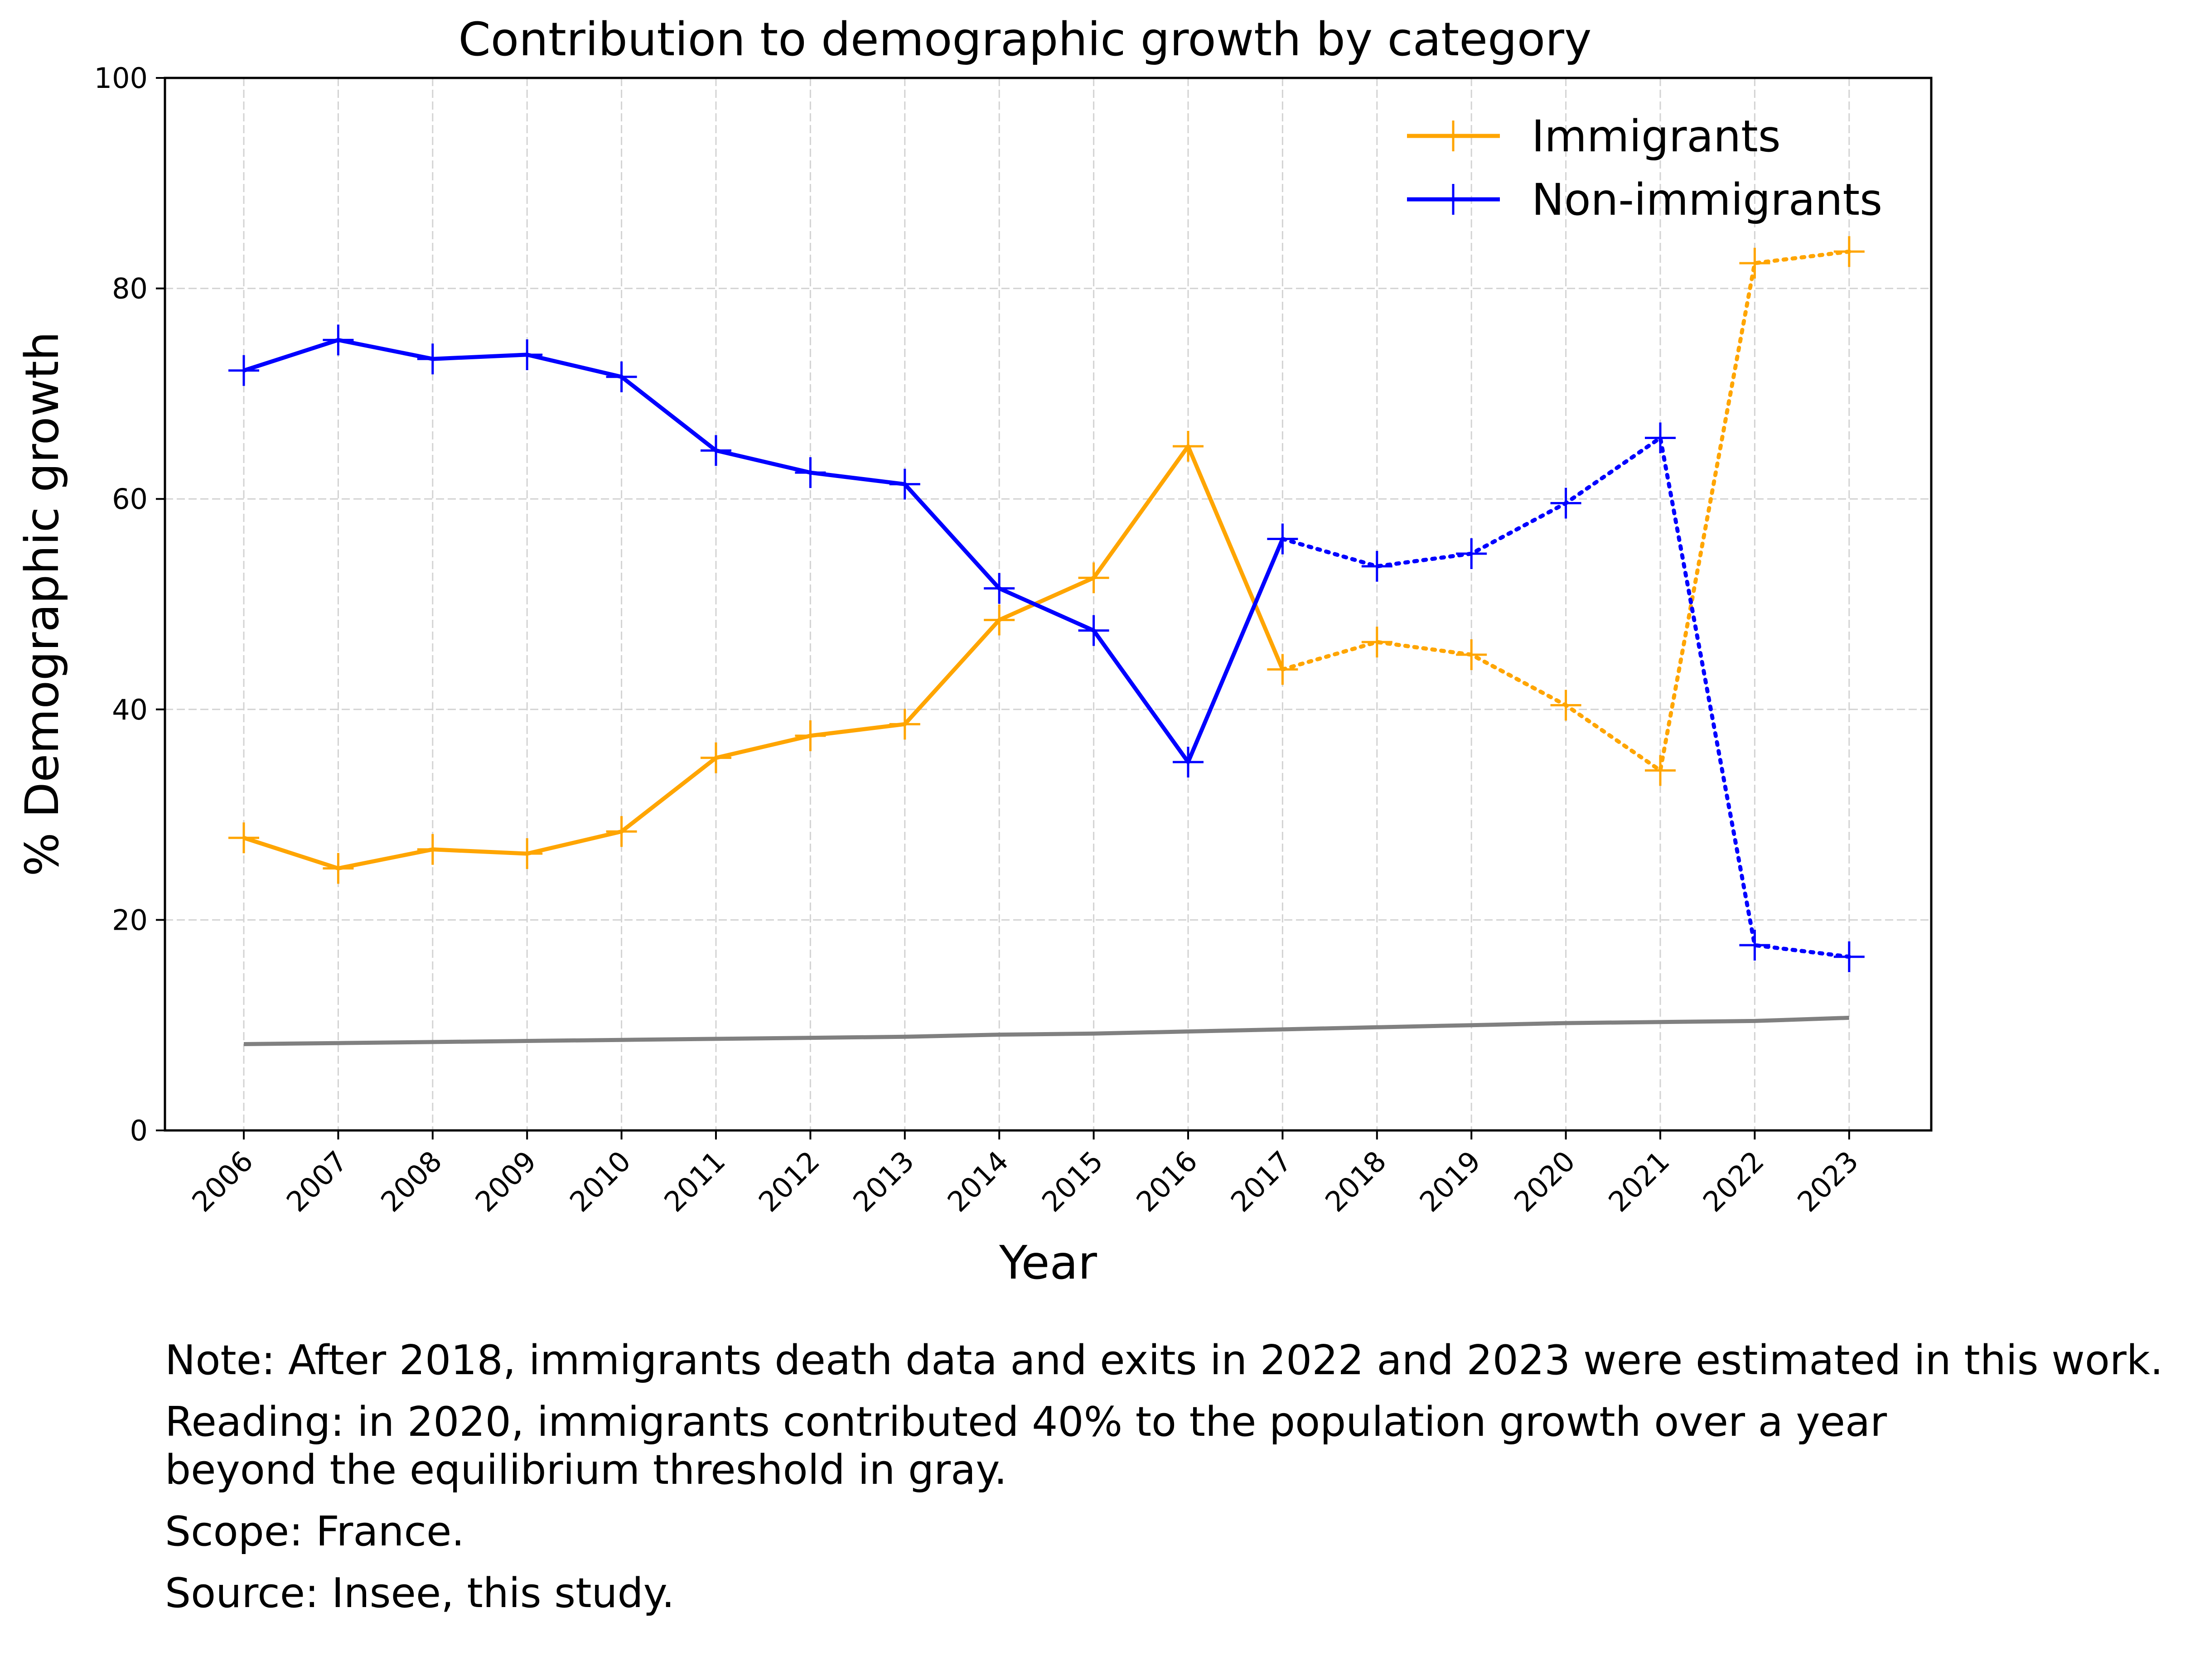 The width and height of the screenshot is (2190, 1680). I want to click on non-immigrants-point-2010, so click(622, 376).